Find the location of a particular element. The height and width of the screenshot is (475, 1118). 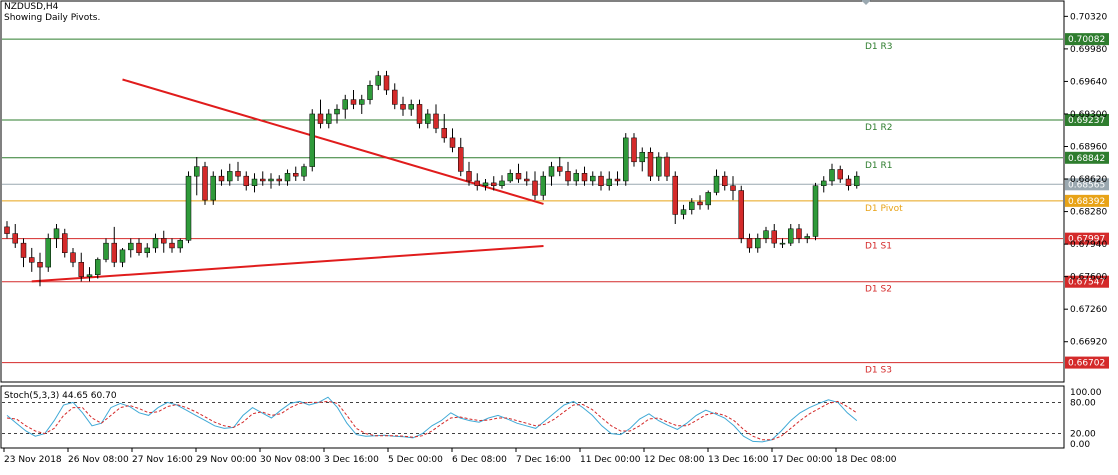

time-tick-label: 18 Dec 08:00 is located at coordinates (866, 460).